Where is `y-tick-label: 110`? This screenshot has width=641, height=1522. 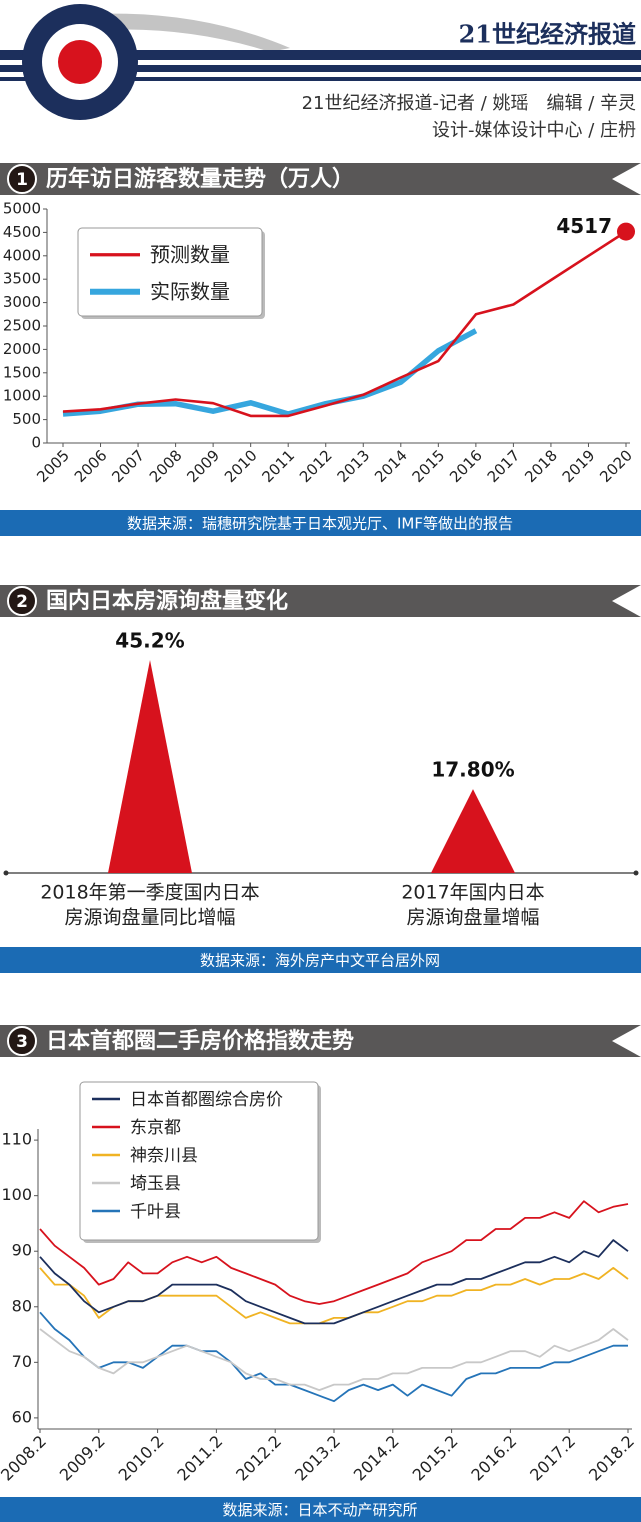
y-tick-label: 110 is located at coordinates (16, 1139).